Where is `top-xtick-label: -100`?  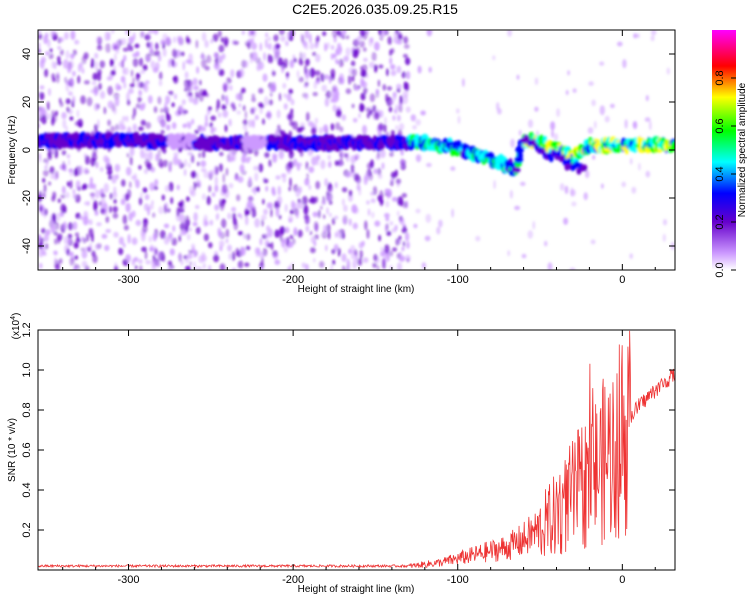
top-xtick-label: -100 is located at coordinates (458, 280).